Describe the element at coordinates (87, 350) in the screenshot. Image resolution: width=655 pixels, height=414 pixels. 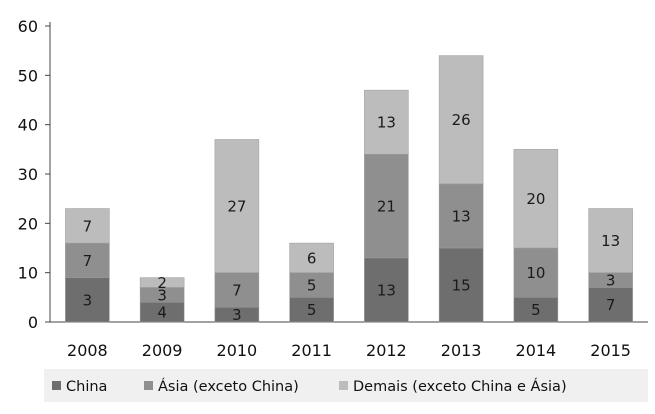
I see `x-tick-label: 2008` at that location.